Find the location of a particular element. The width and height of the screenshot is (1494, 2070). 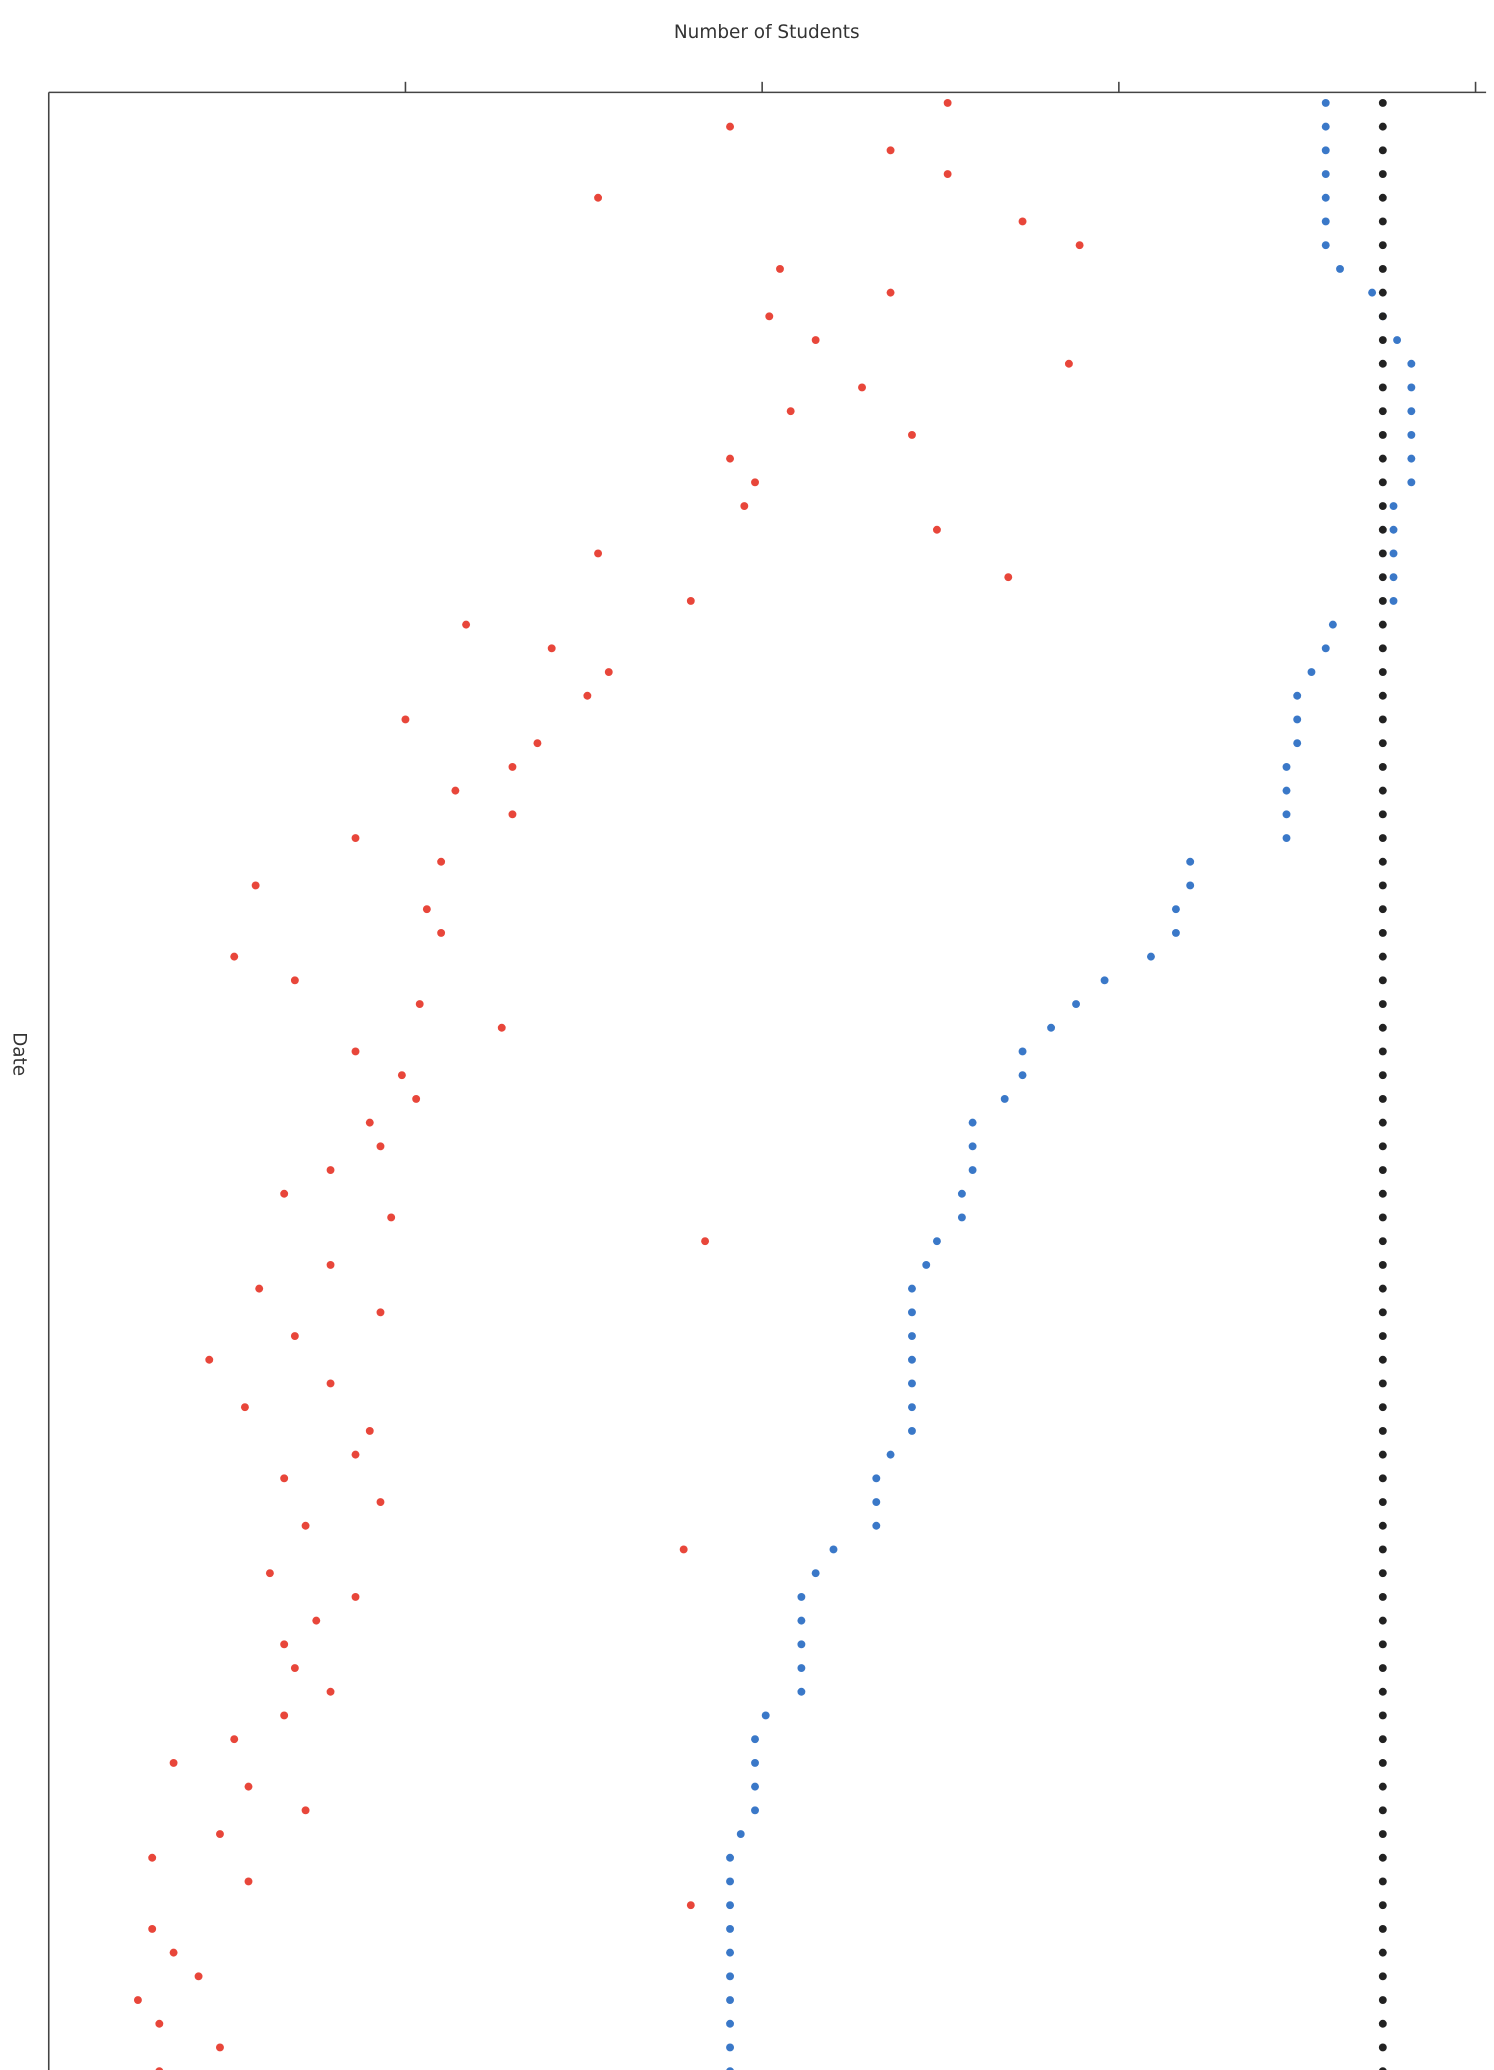

value-axis-title: Number of Students is located at coordinates (767, 32).